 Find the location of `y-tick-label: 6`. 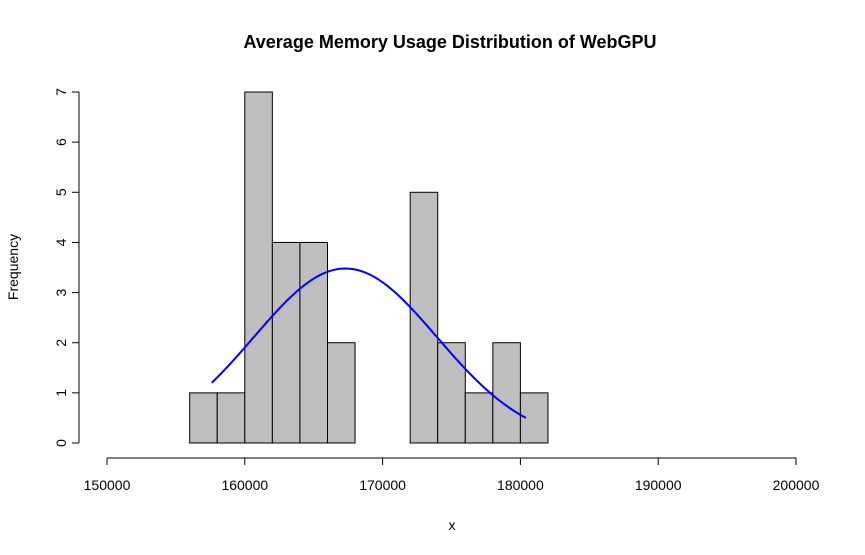

y-tick-label: 6 is located at coordinates (61, 142).